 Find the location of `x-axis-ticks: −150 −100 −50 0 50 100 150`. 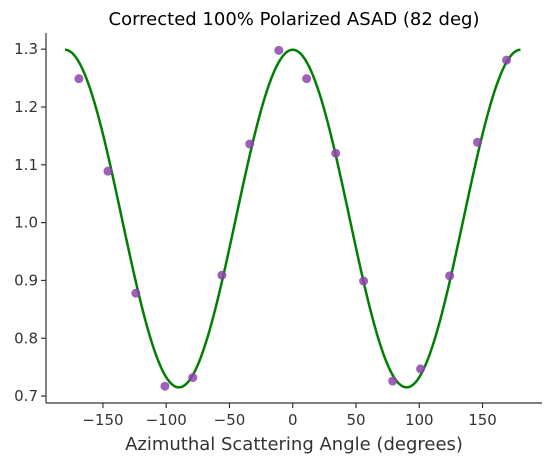

x-axis-ticks: −150 −100 −50 0 50 100 150 is located at coordinates (289, 416).